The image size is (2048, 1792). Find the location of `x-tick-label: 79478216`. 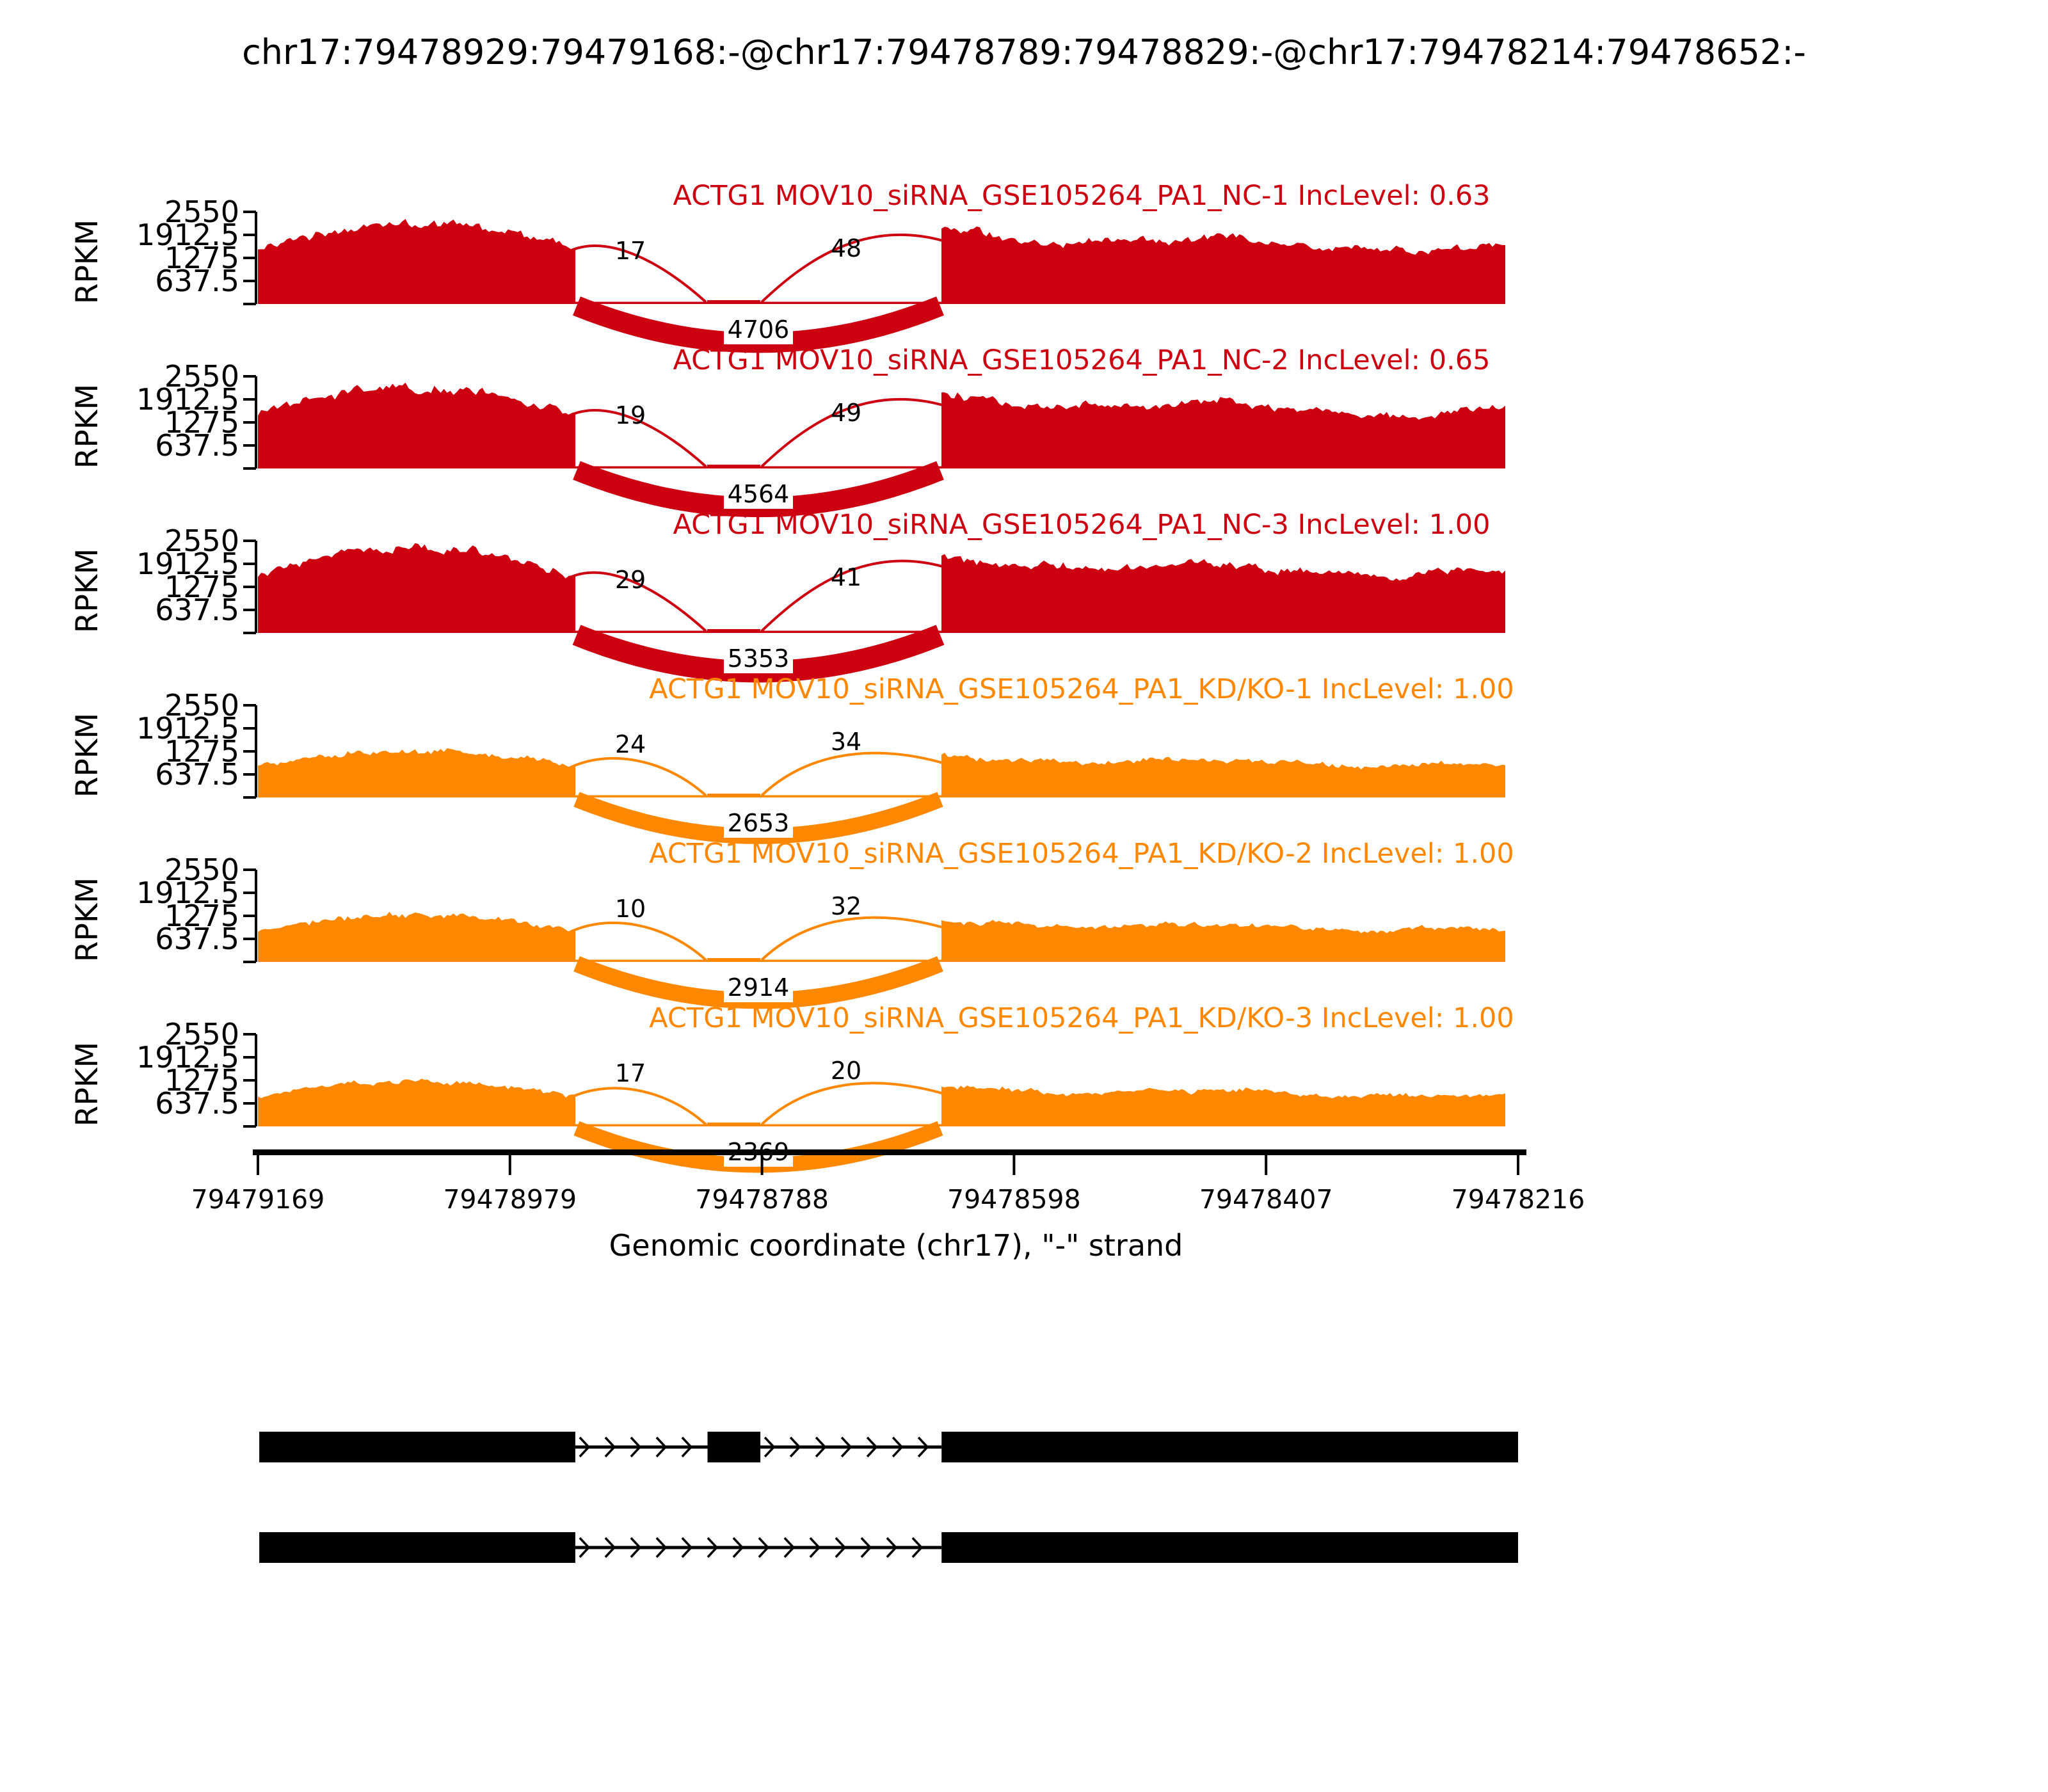

x-tick-label: 79478216 is located at coordinates (1518, 1199).